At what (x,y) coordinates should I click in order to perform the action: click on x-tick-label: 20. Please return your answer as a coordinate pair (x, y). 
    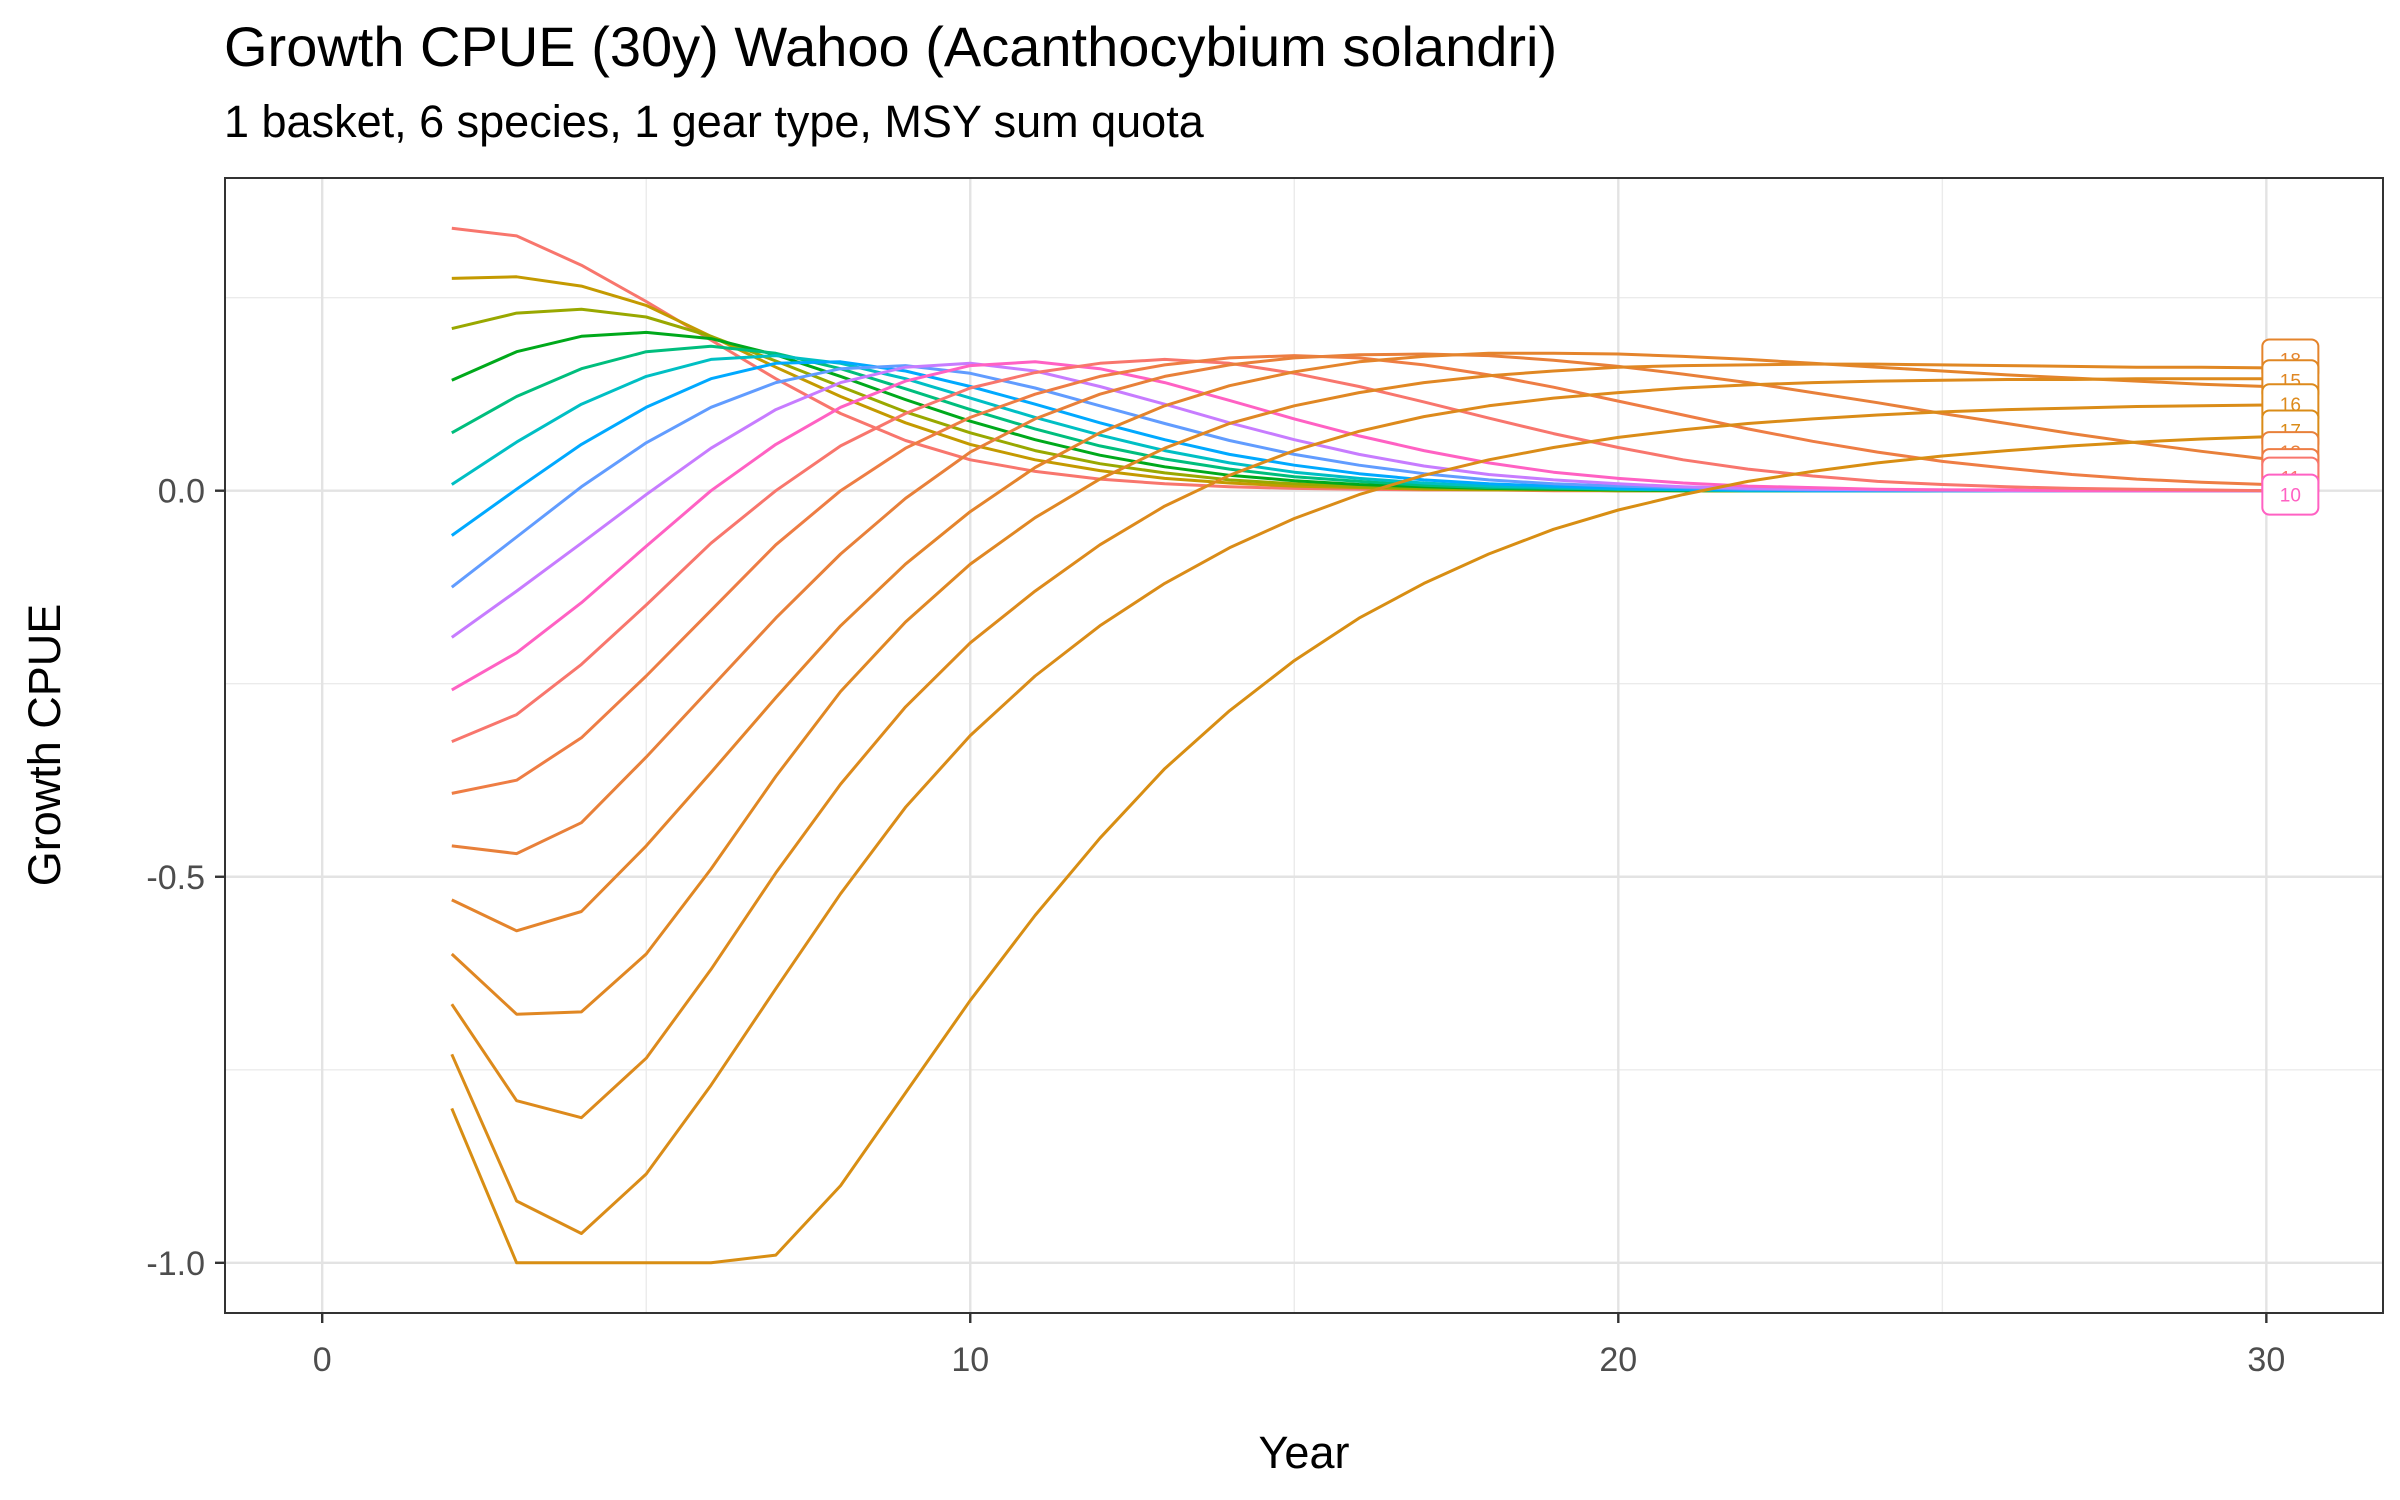
    Looking at the image, I should click on (1618, 1360).